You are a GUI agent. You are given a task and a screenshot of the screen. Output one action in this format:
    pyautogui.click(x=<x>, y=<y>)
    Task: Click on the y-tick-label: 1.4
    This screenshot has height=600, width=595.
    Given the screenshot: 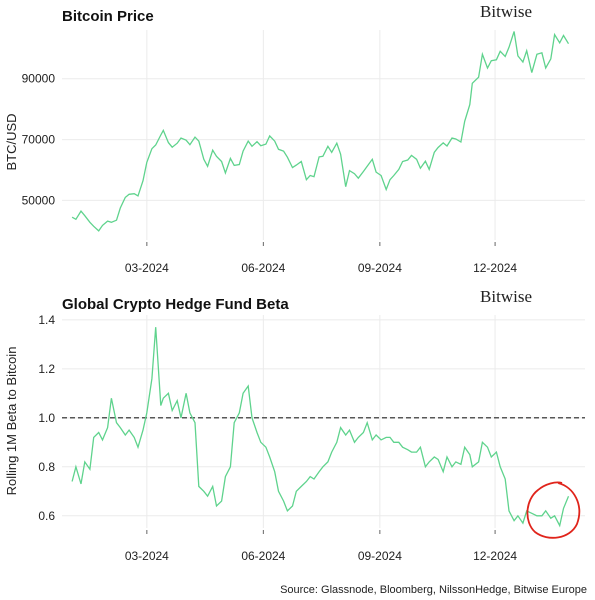 What is the action you would take?
    pyautogui.click(x=46, y=320)
    